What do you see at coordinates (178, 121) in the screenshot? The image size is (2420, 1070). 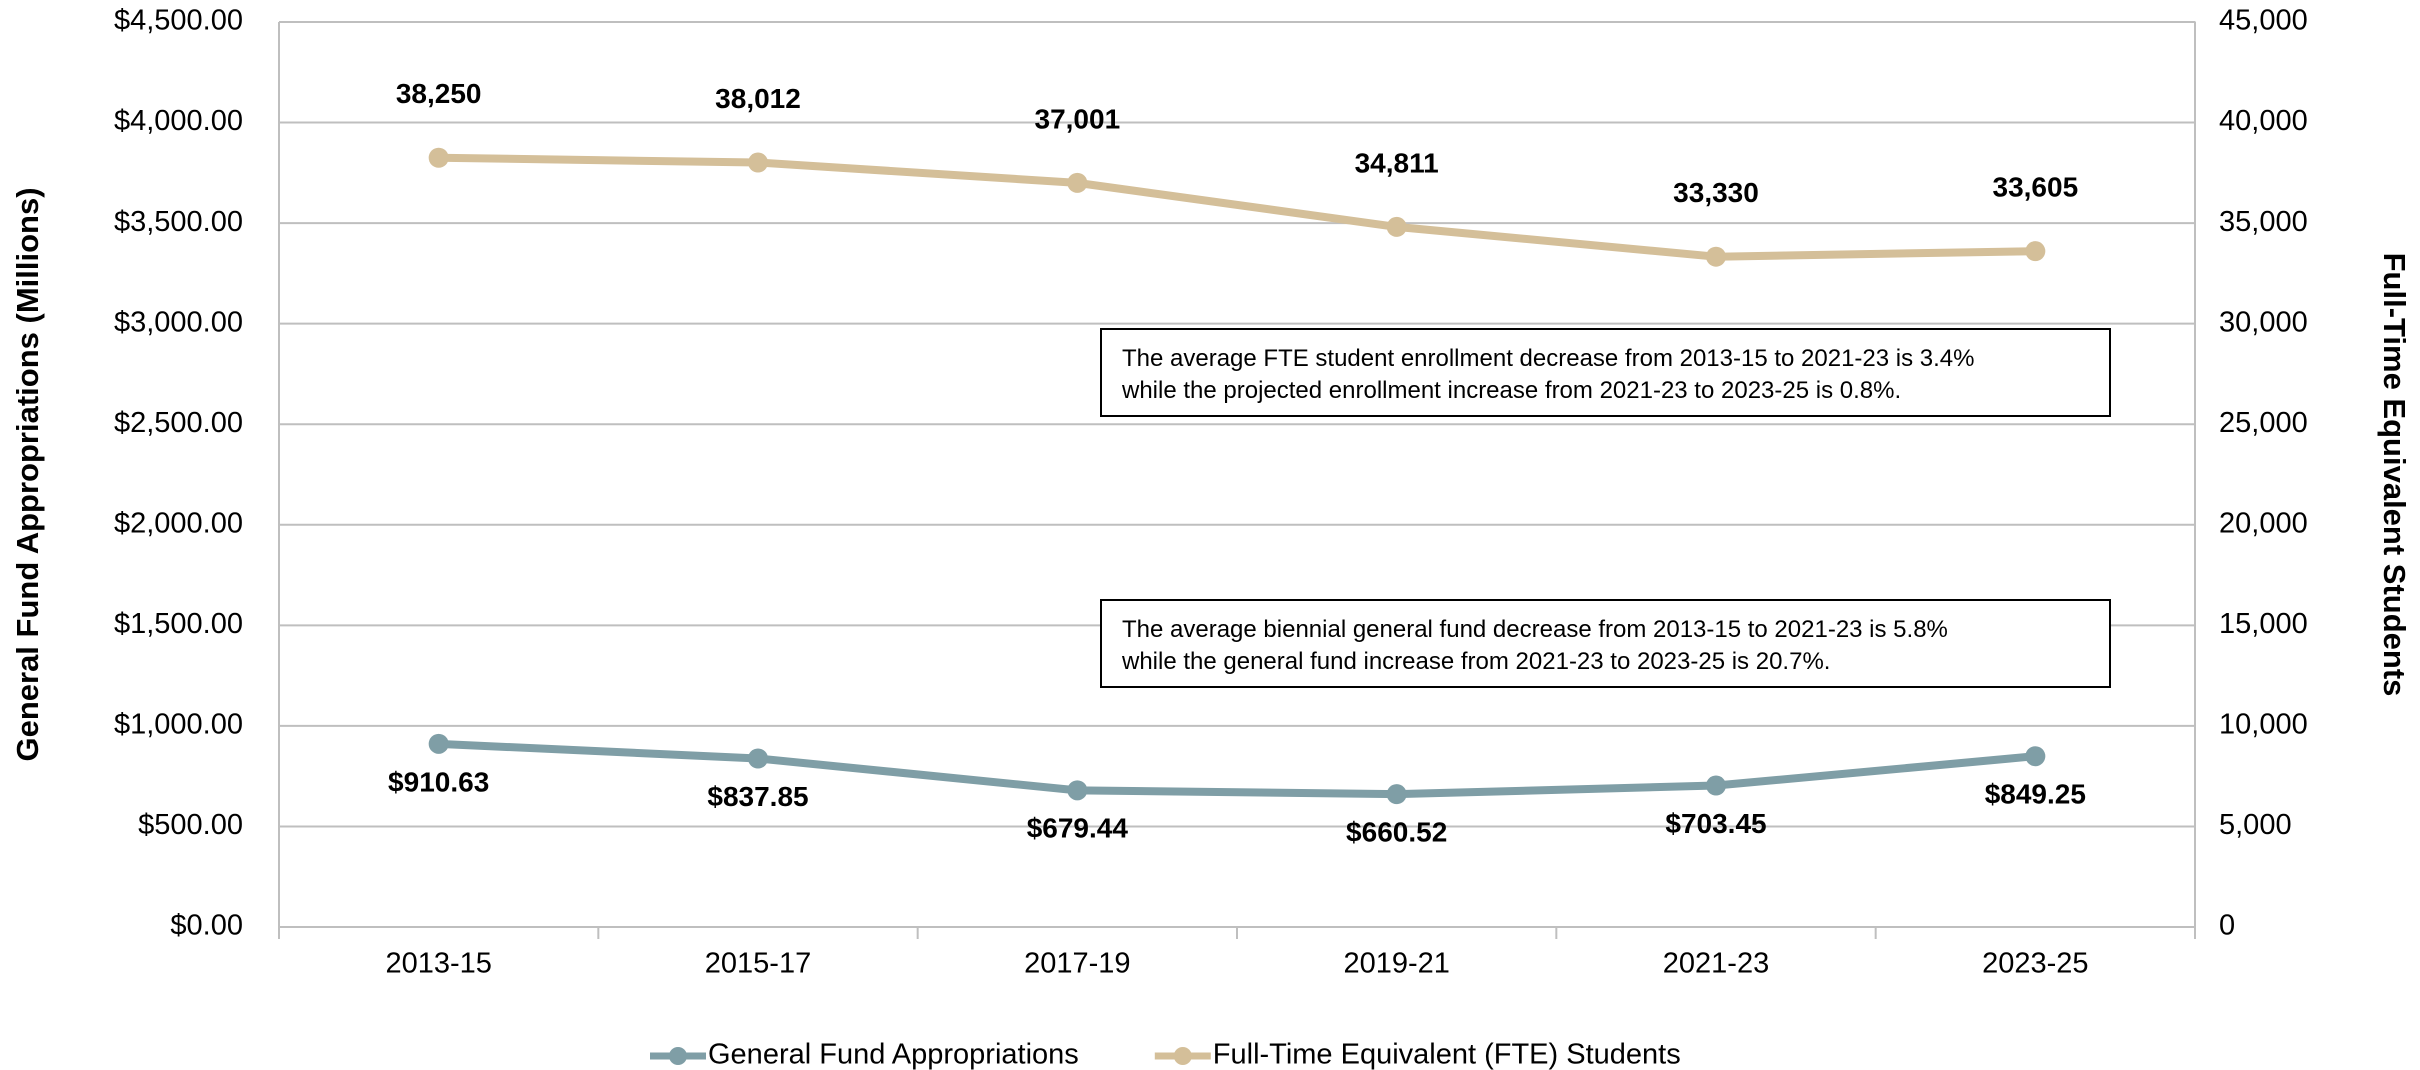 I see `y-tick-label: $4,000.00` at bounding box center [178, 121].